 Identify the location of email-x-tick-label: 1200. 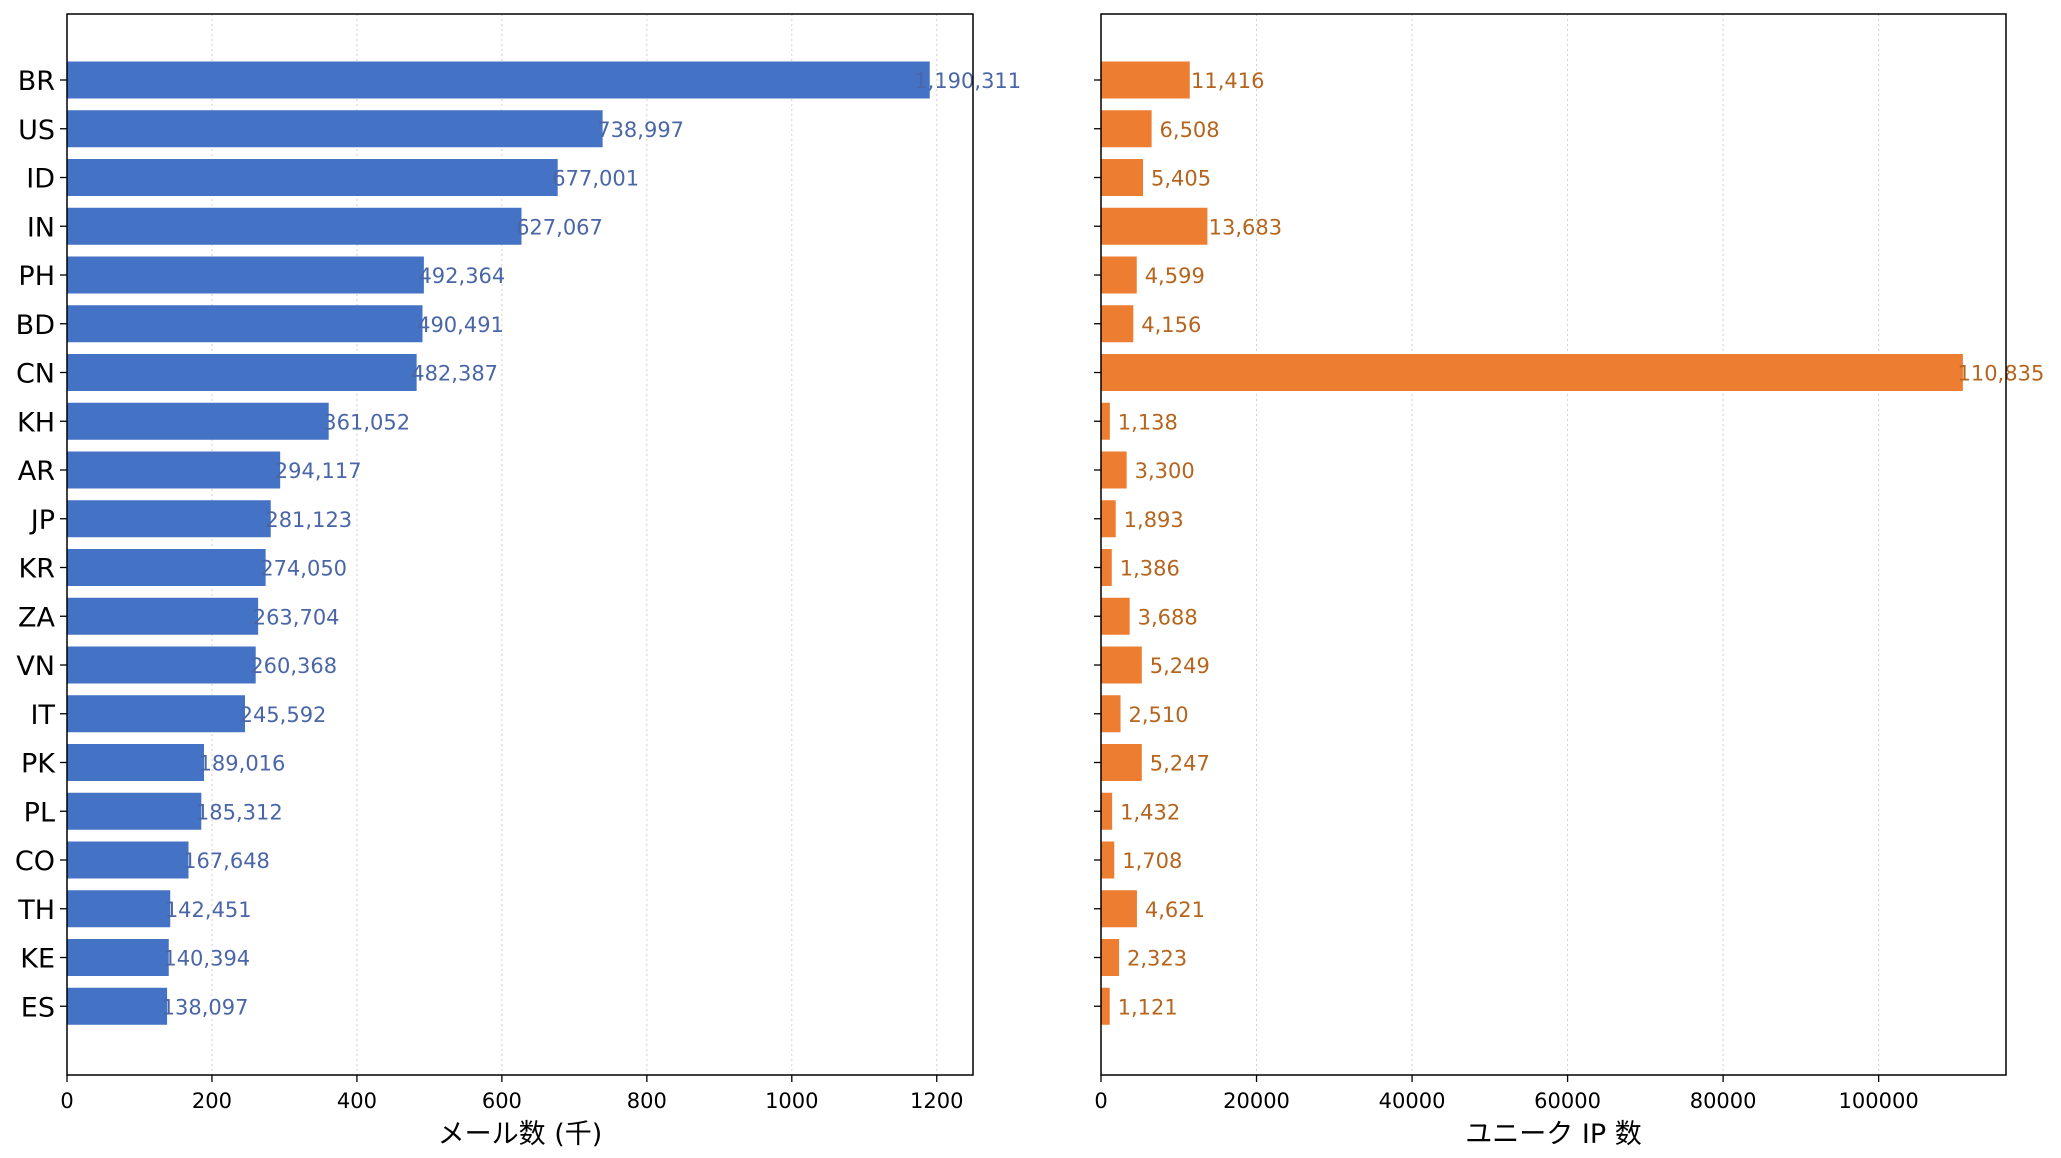
(936, 1101).